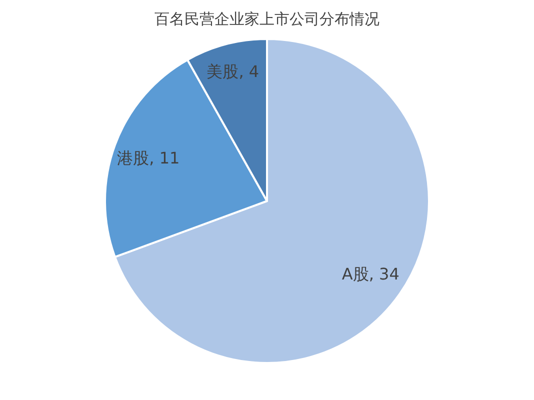 The width and height of the screenshot is (534, 400). I want to click on data-label: , 34, so click(384, 274).